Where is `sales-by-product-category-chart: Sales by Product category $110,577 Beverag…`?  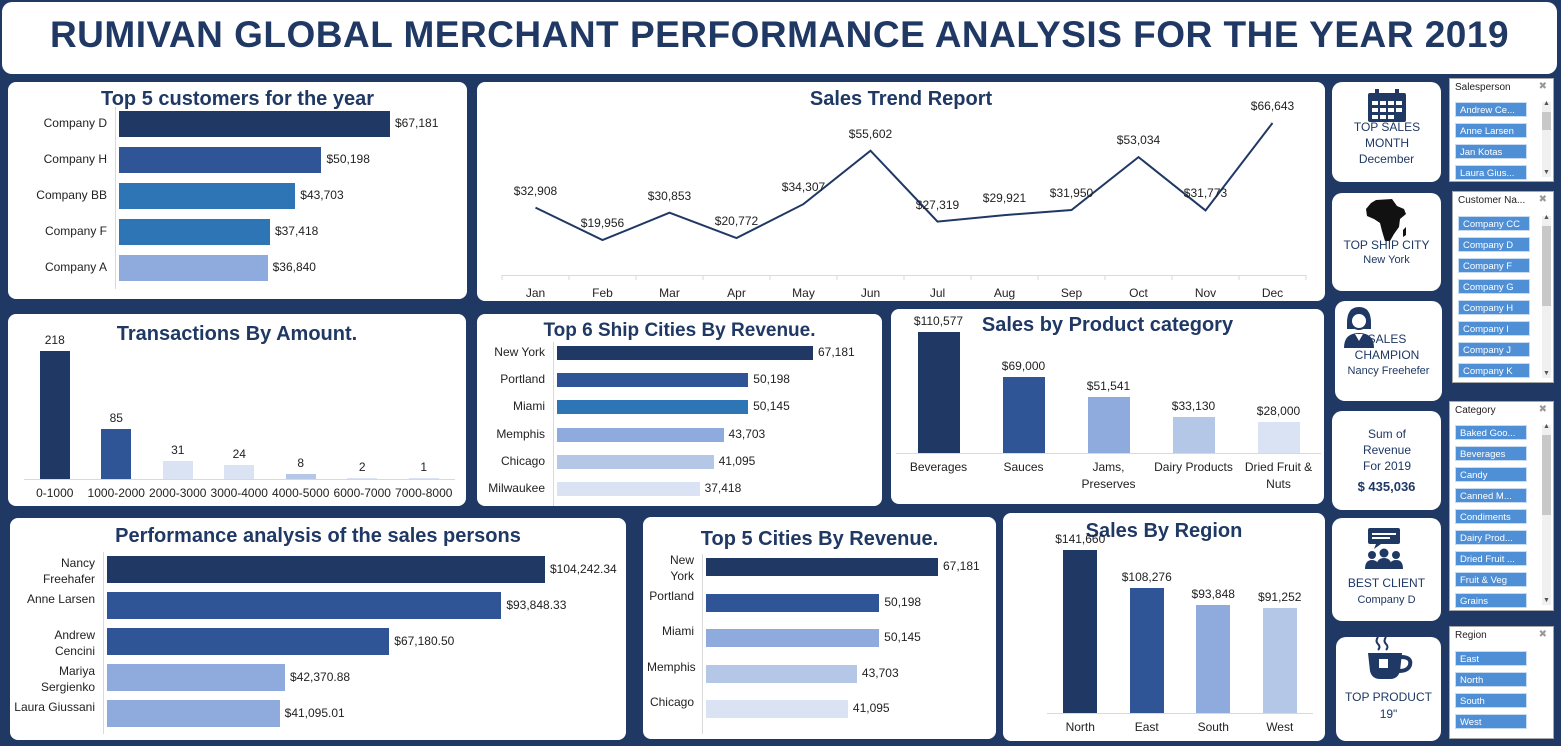
sales-by-product-category-chart: Sales by Product category $110,577 Beverag… is located at coordinates (1107, 406).